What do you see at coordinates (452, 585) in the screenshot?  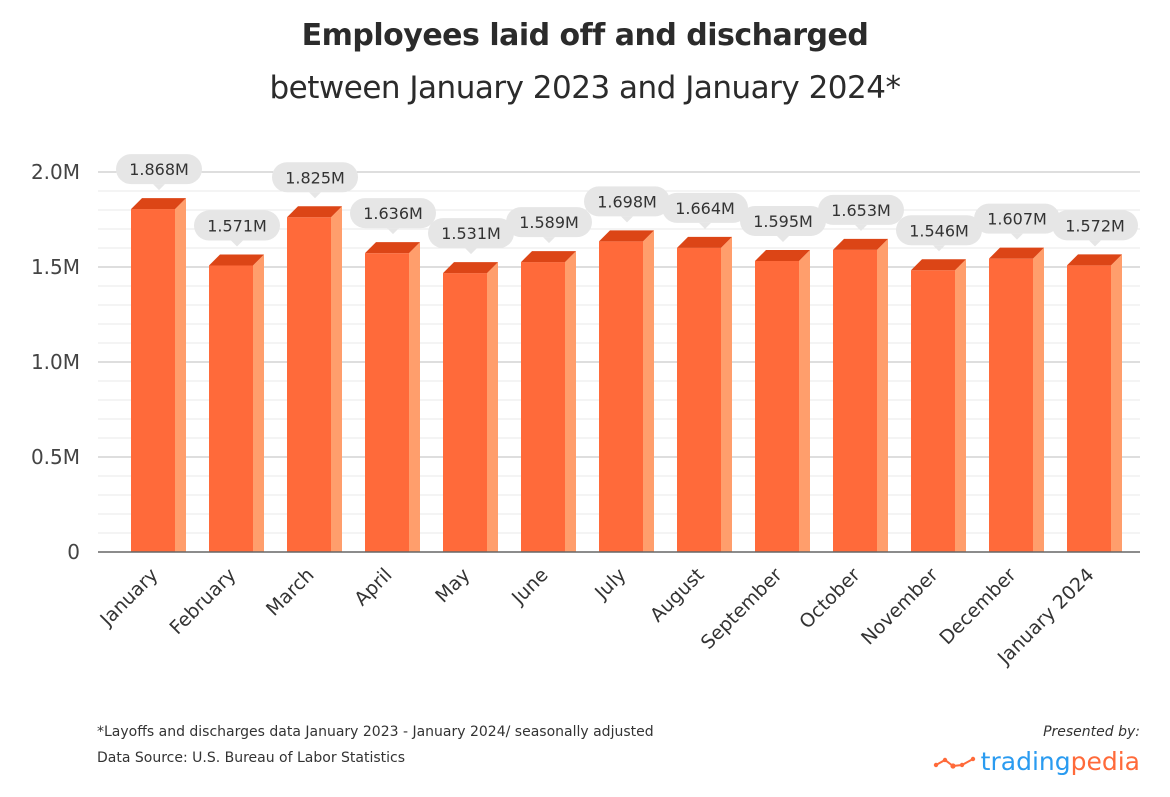 I see `x-tick-label: May` at bounding box center [452, 585].